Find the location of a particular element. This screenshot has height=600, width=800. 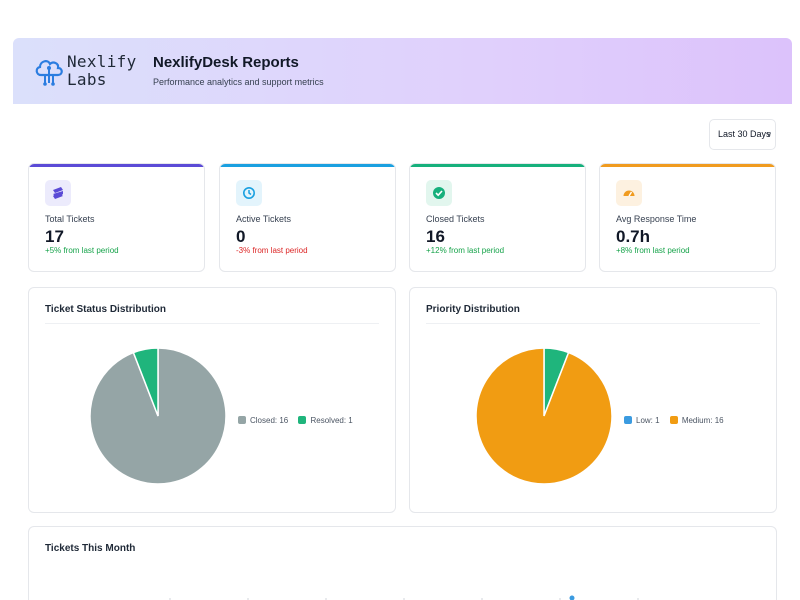

tickets-this-month-panel: Tickets This Month is located at coordinates (402, 563).